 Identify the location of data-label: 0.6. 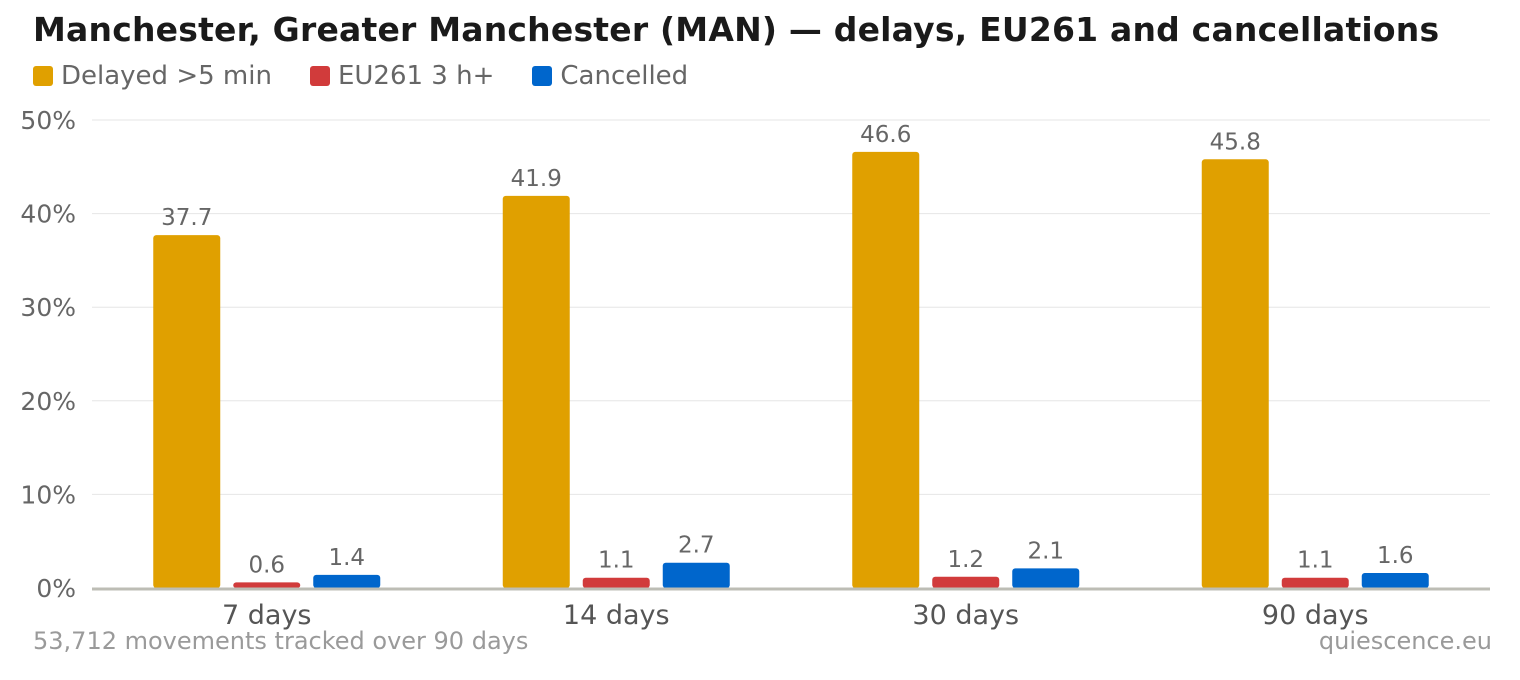
(266, 565).